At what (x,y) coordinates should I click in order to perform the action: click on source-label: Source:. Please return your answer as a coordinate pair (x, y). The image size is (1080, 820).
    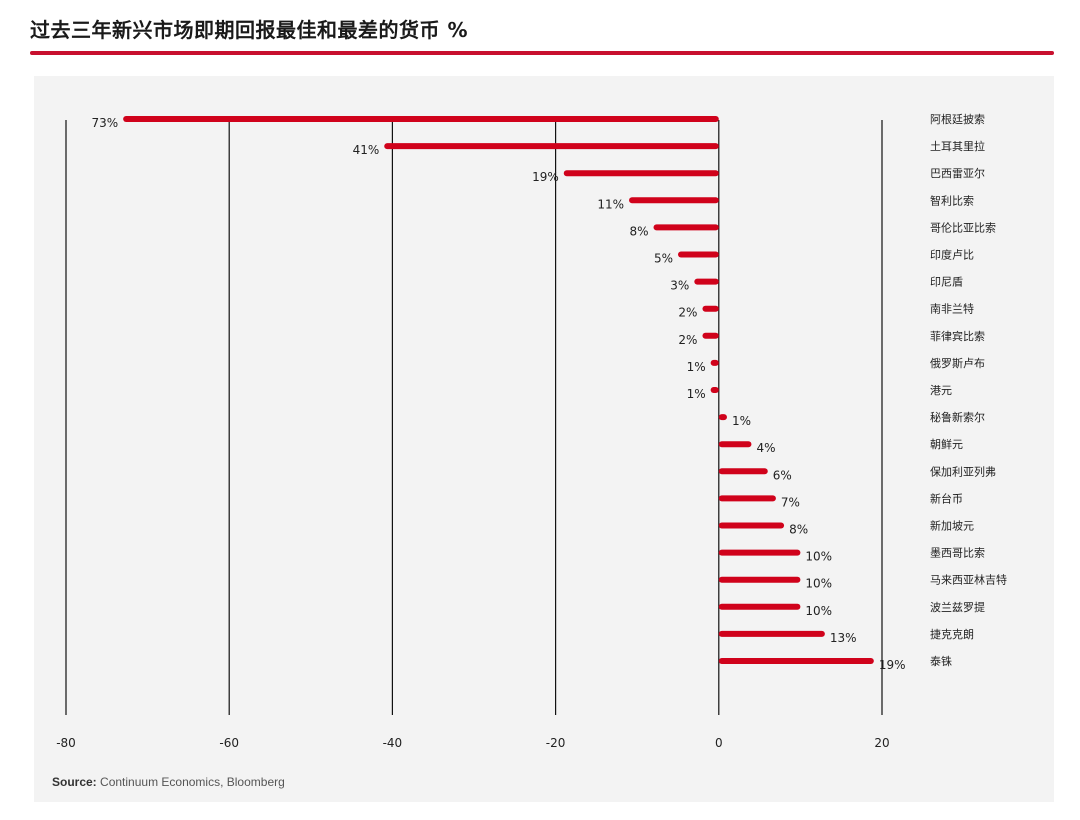
    Looking at the image, I should click on (74, 782).